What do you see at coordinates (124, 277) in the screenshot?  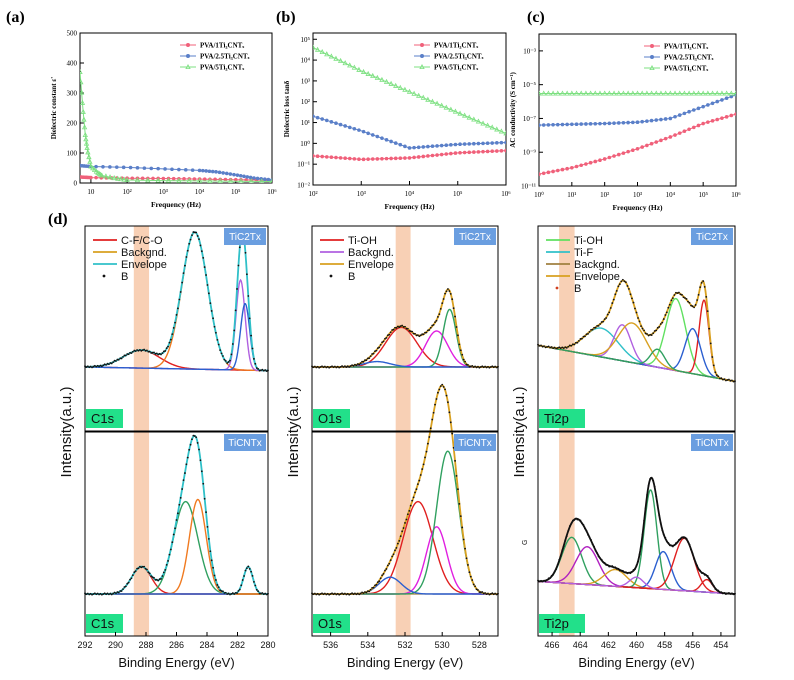 I see `legend-label-C1s-3: B` at bounding box center [124, 277].